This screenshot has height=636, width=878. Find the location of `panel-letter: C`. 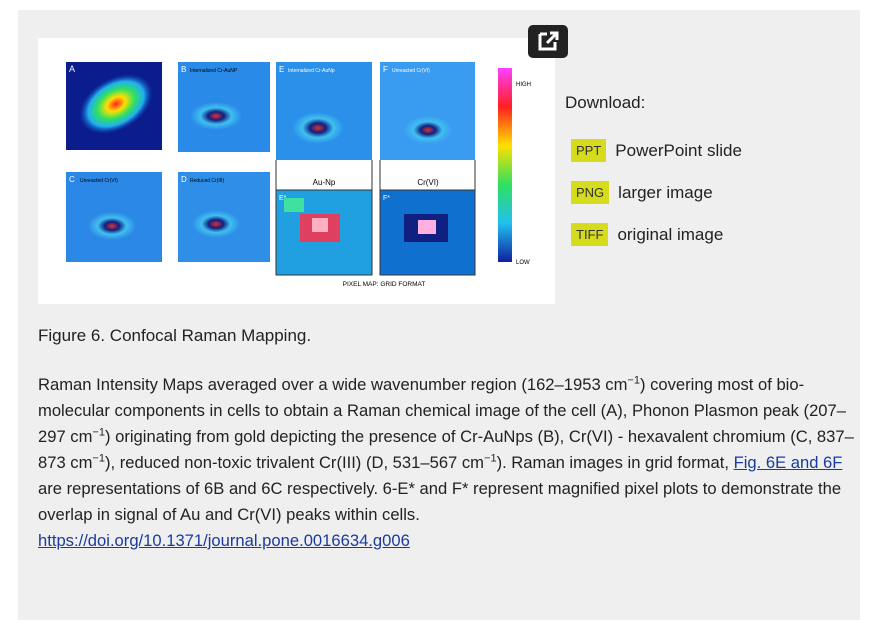

panel-letter: C is located at coordinates (72, 179).